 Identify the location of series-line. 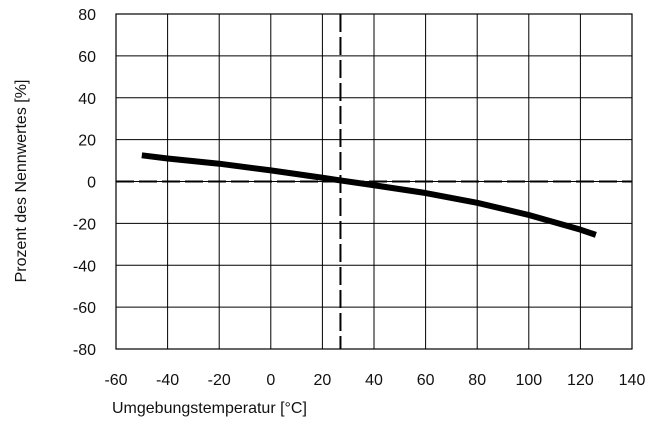
(369, 195).